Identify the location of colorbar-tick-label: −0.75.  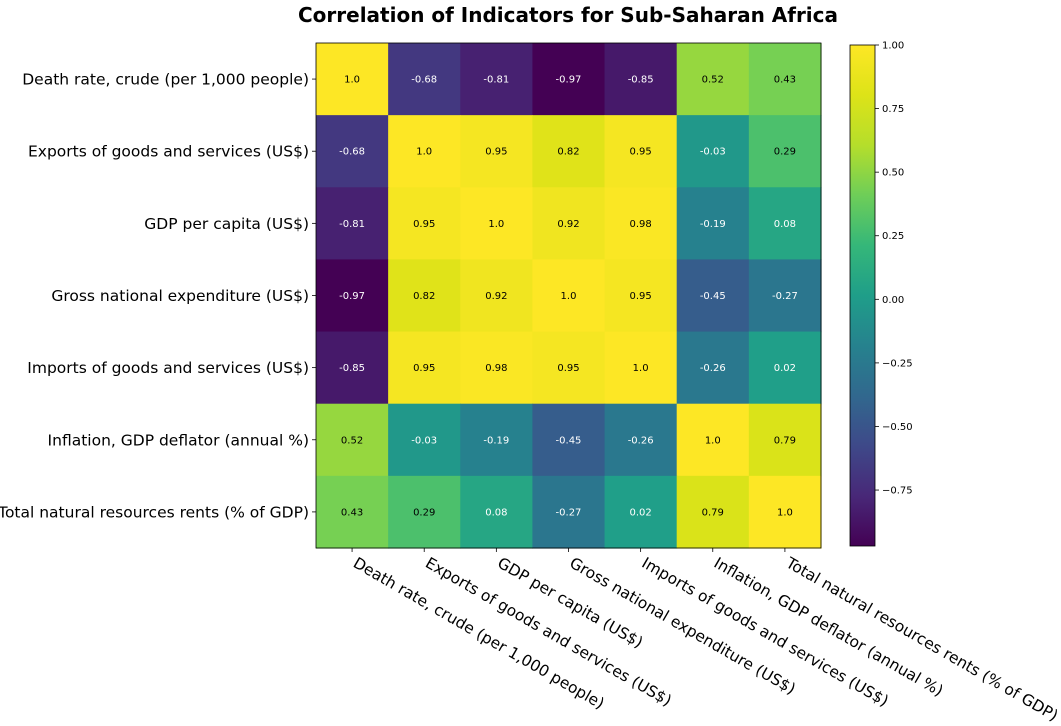
(897, 491).